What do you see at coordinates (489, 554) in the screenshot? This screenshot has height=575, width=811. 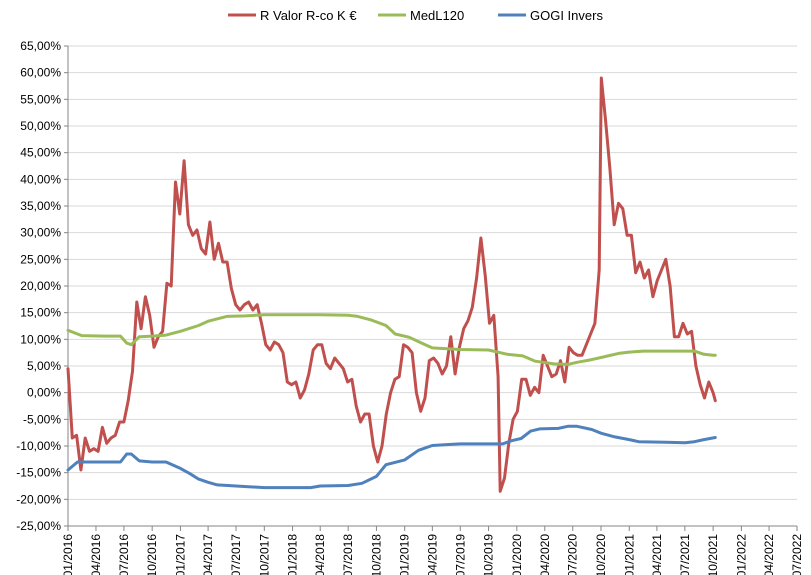 I see `x-tick-label: 1/10/2019` at bounding box center [489, 554].